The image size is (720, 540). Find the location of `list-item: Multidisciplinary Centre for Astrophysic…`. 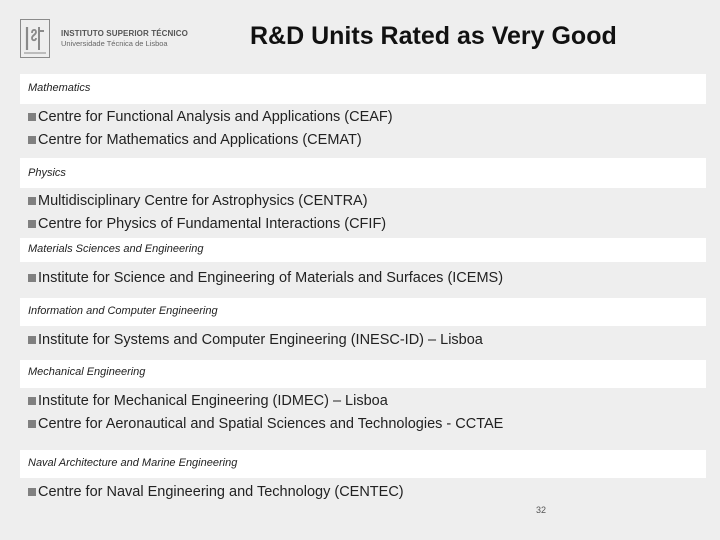

list-item: Multidisciplinary Centre for Astrophysic… is located at coordinates (198, 201).